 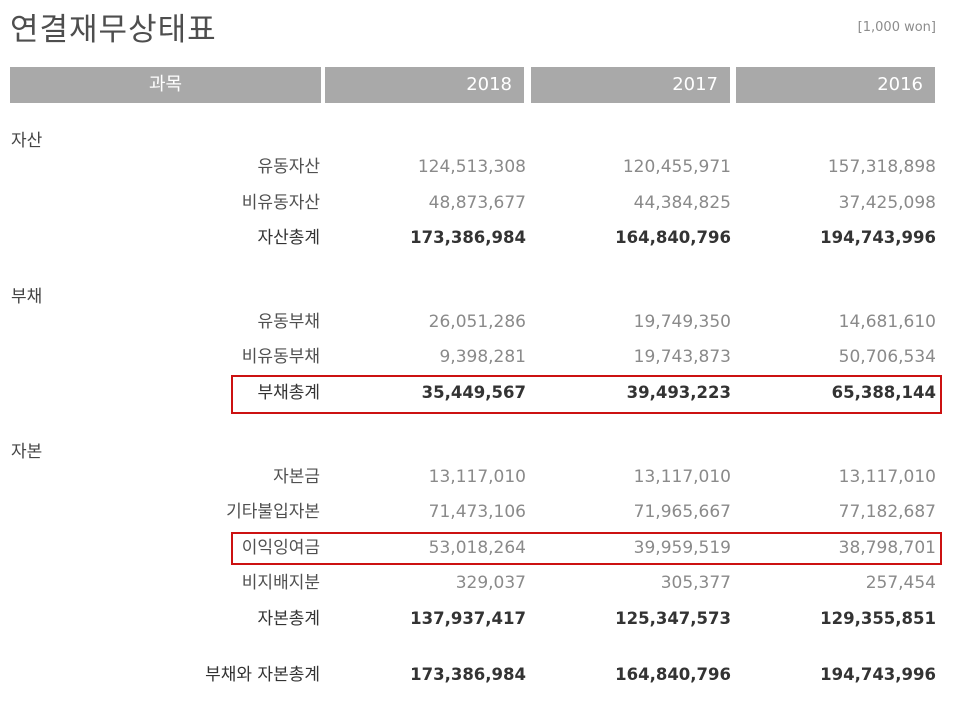 What do you see at coordinates (165, 85) in the screenshot?
I see `header-subject: 과목` at bounding box center [165, 85].